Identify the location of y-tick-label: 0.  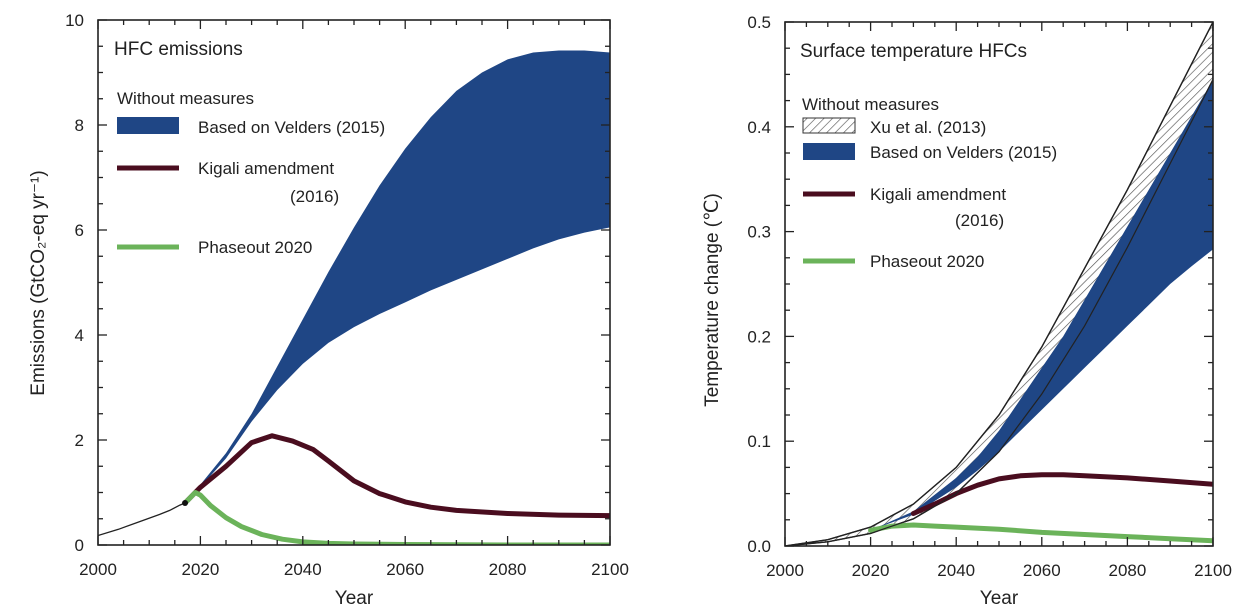
(79, 545).